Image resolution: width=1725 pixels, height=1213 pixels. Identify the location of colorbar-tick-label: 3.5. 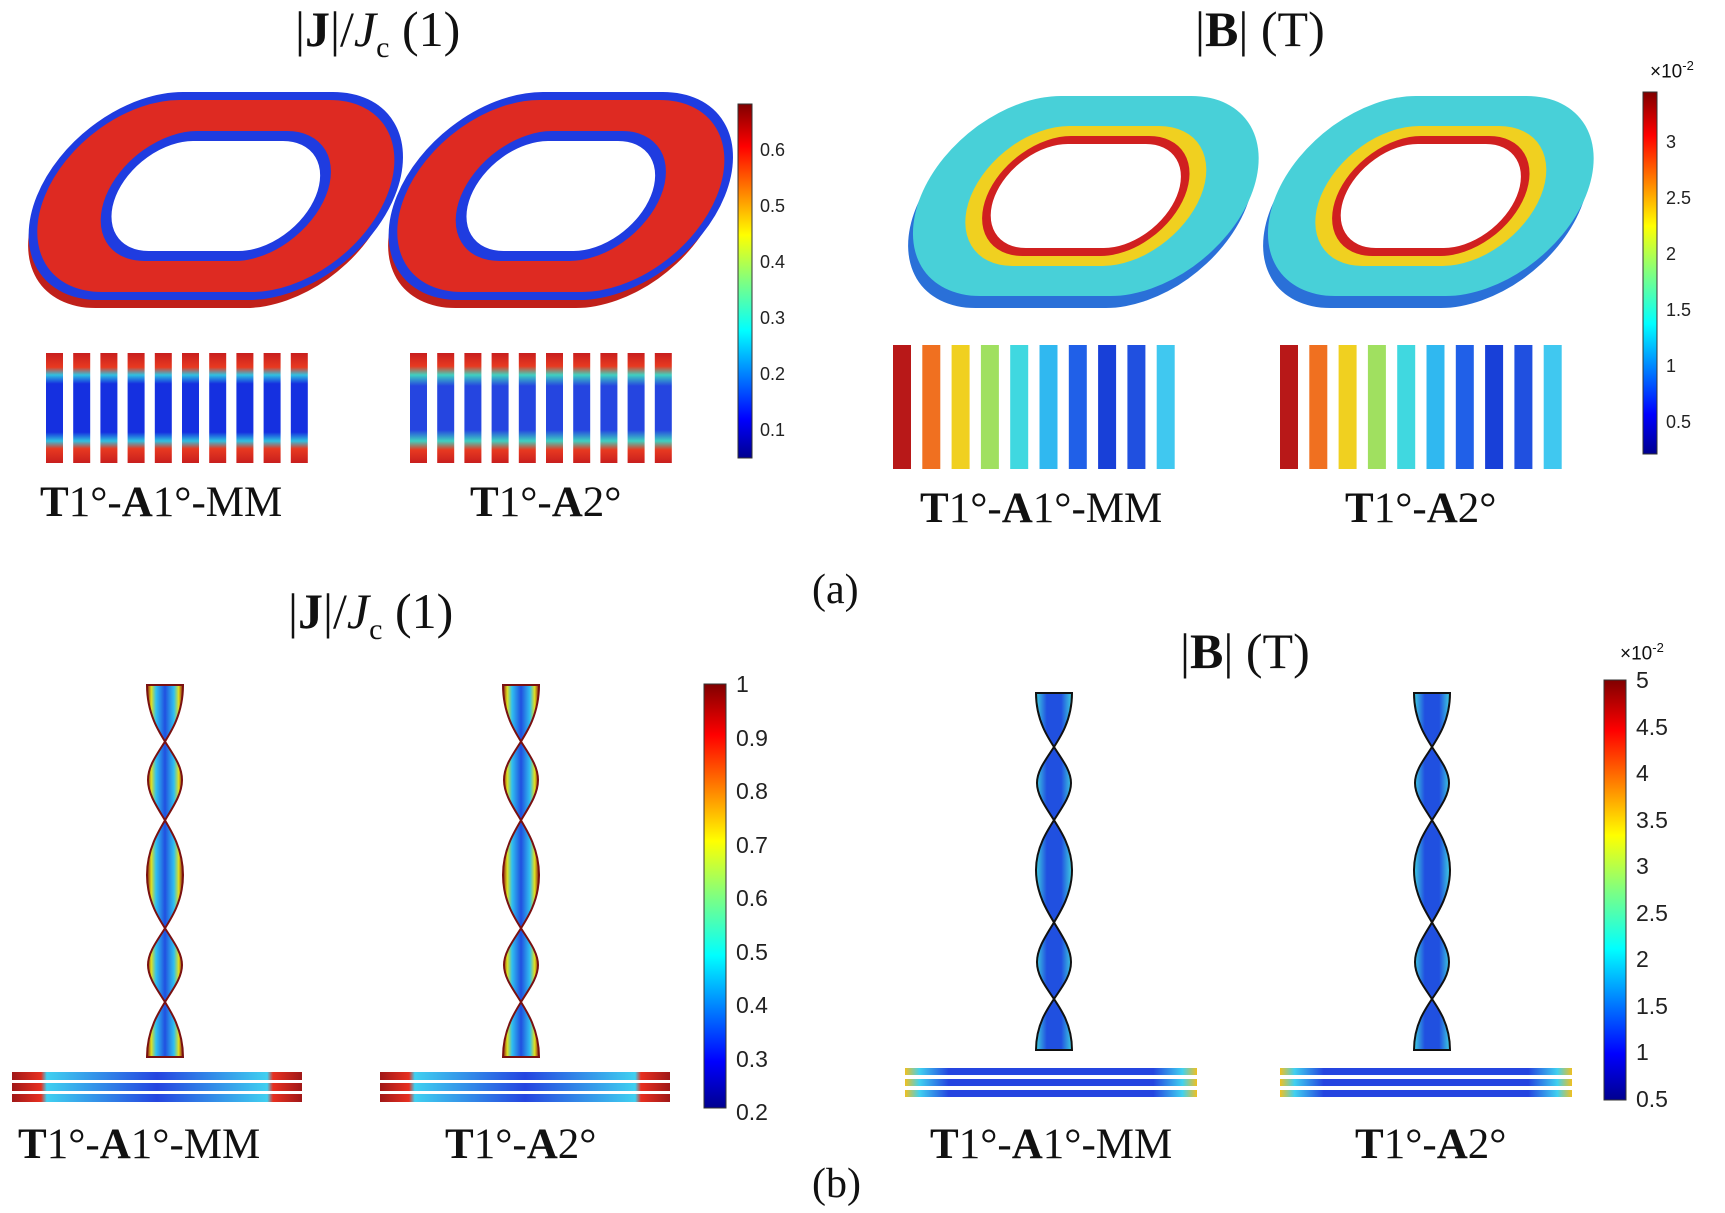
(1652, 819).